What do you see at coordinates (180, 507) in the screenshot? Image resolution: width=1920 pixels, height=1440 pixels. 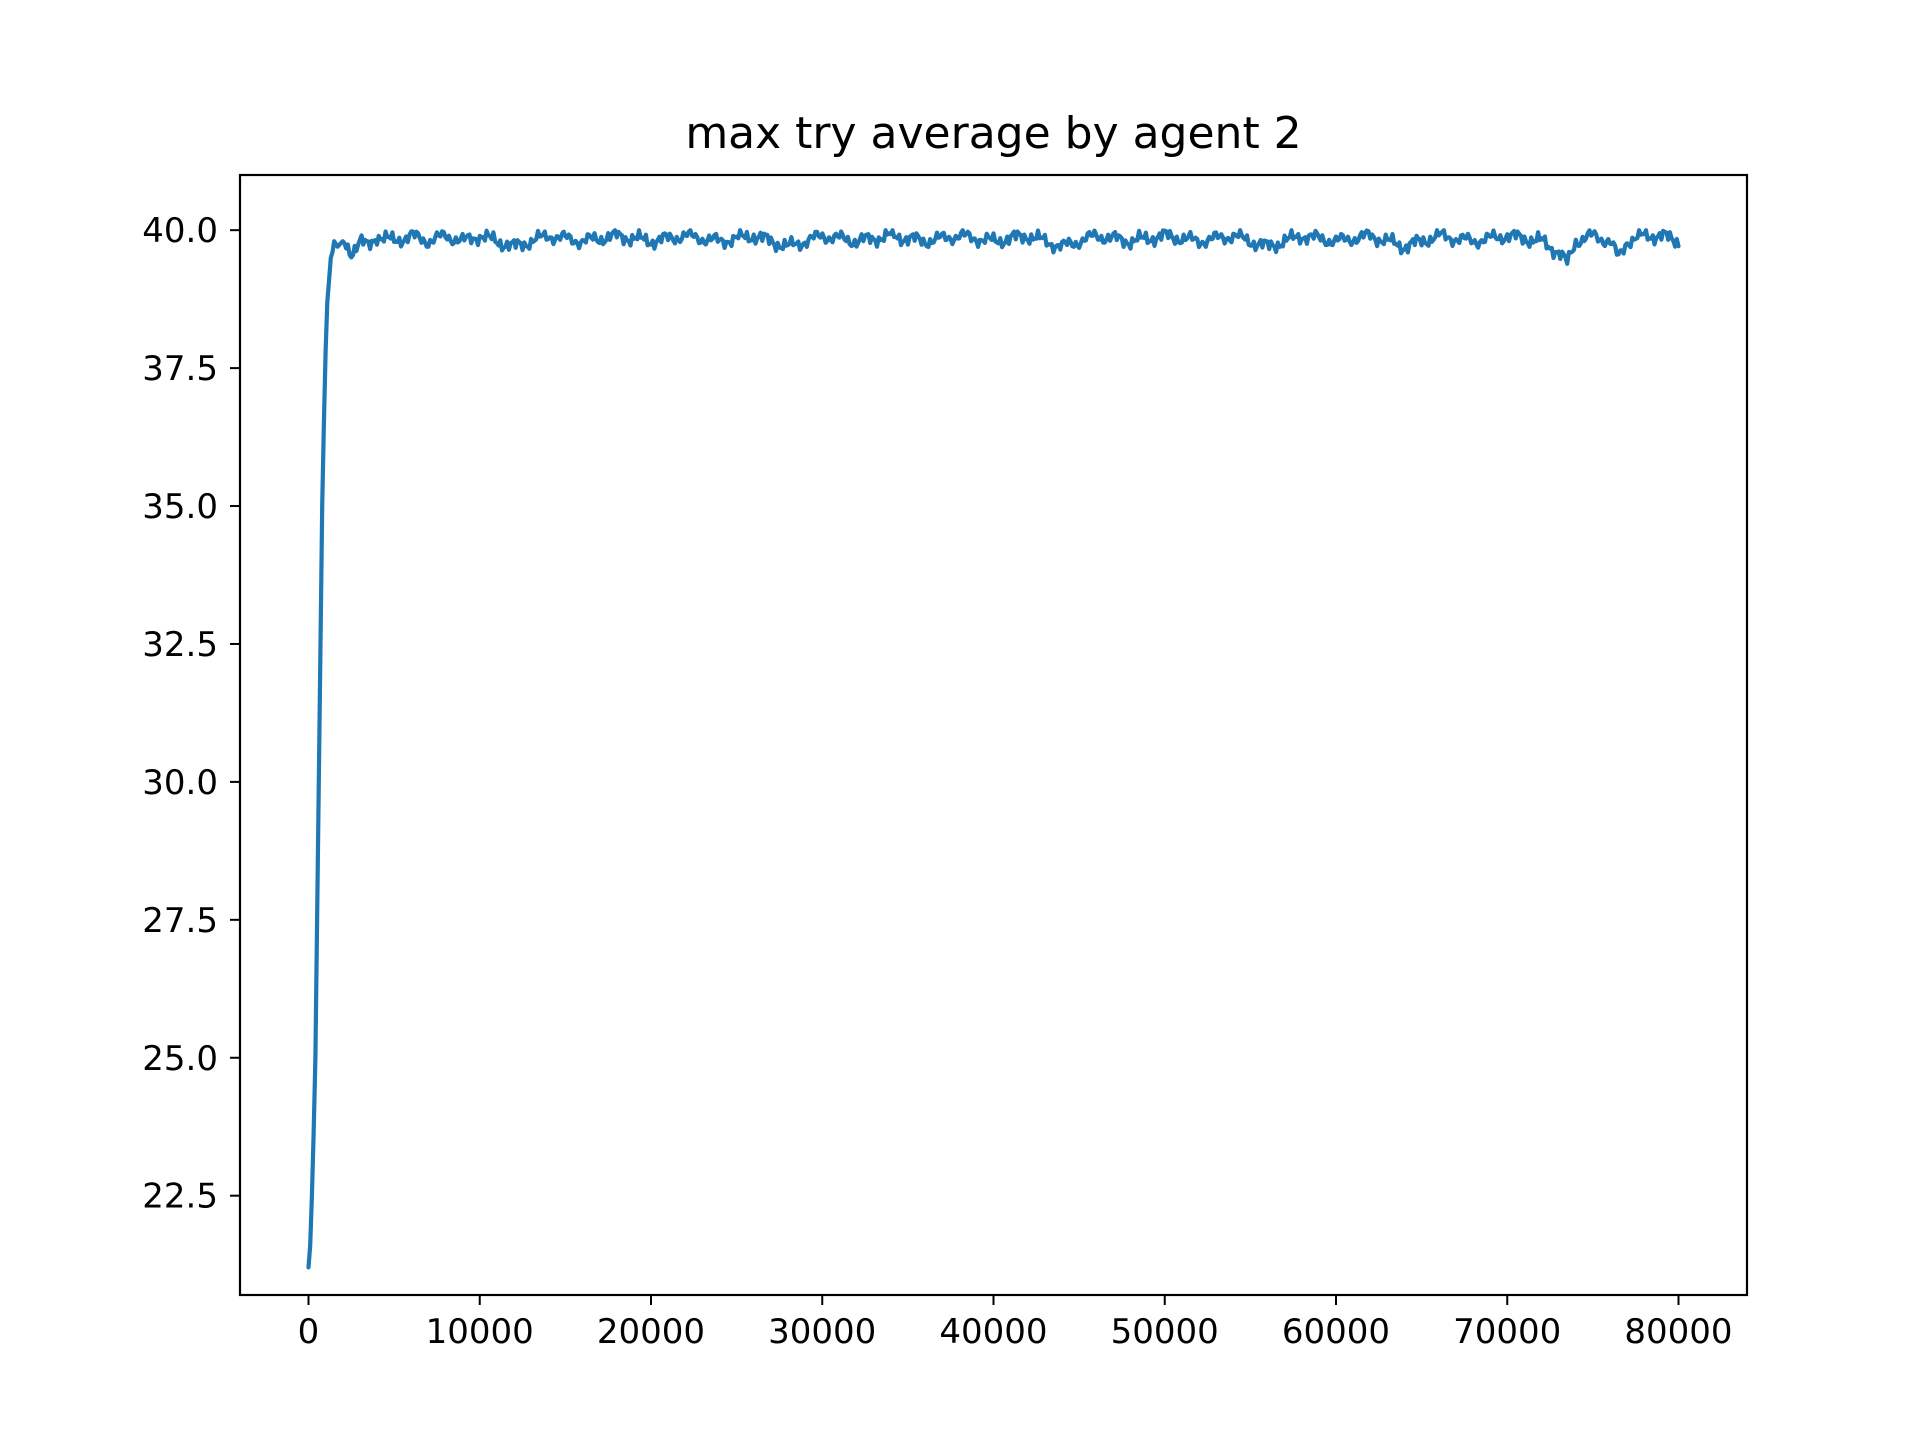 I see `y-tick-label: 35.0` at bounding box center [180, 507].